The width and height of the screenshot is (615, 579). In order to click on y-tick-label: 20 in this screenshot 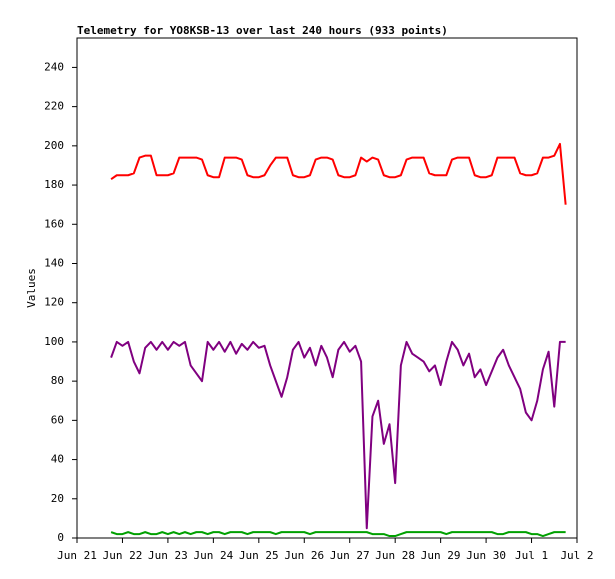, I will do `click(57, 498)`.